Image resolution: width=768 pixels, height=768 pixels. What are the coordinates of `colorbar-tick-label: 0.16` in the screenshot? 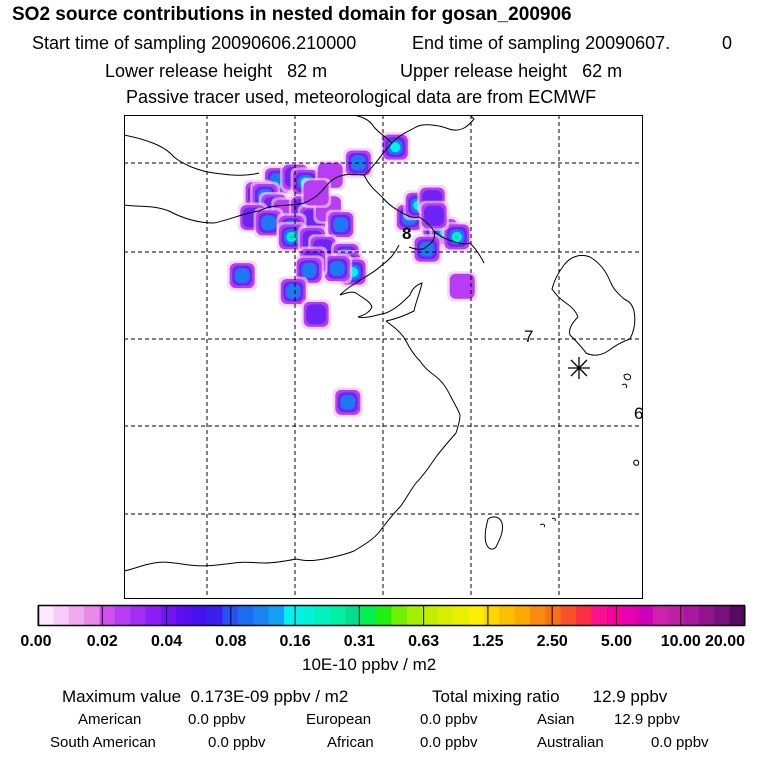 It's located at (295, 641).